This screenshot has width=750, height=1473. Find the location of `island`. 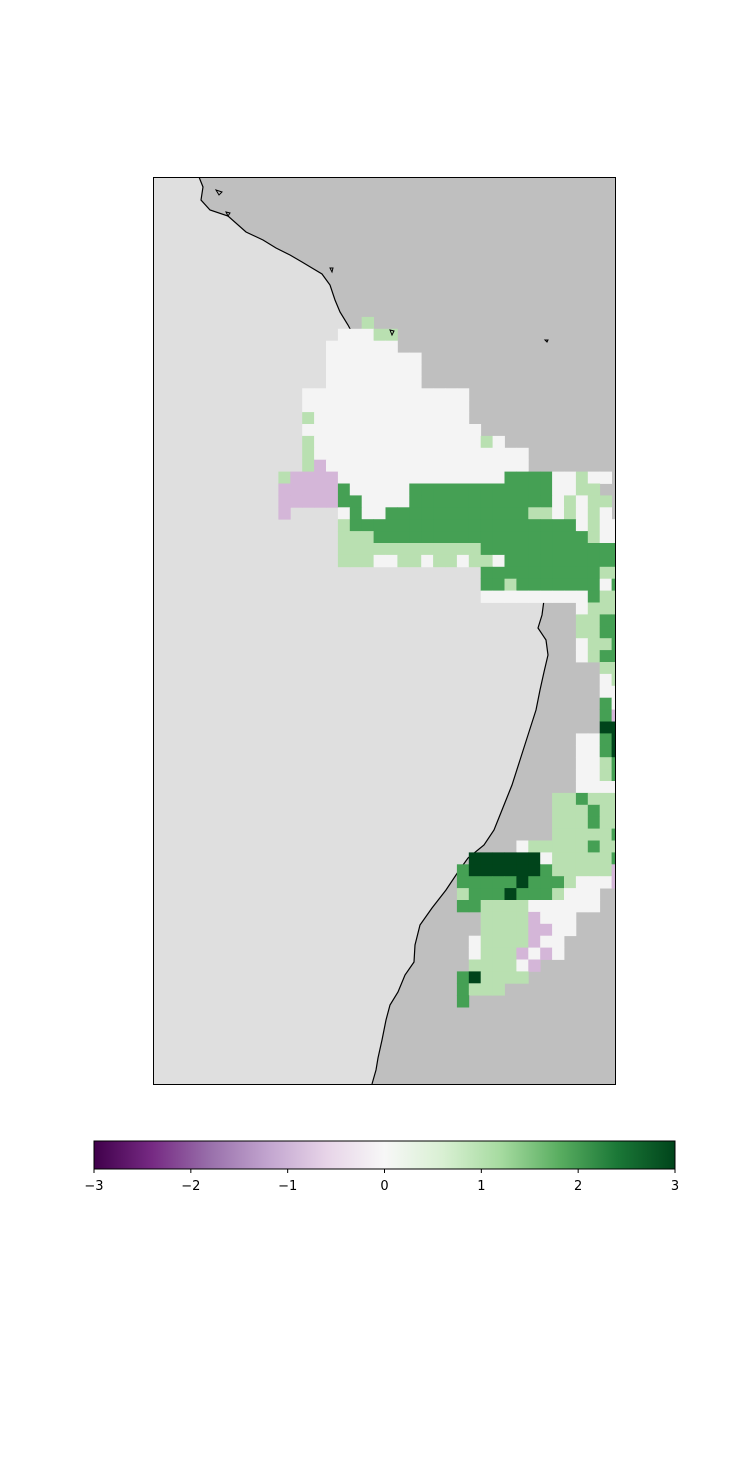

island is located at coordinates (331, 270).